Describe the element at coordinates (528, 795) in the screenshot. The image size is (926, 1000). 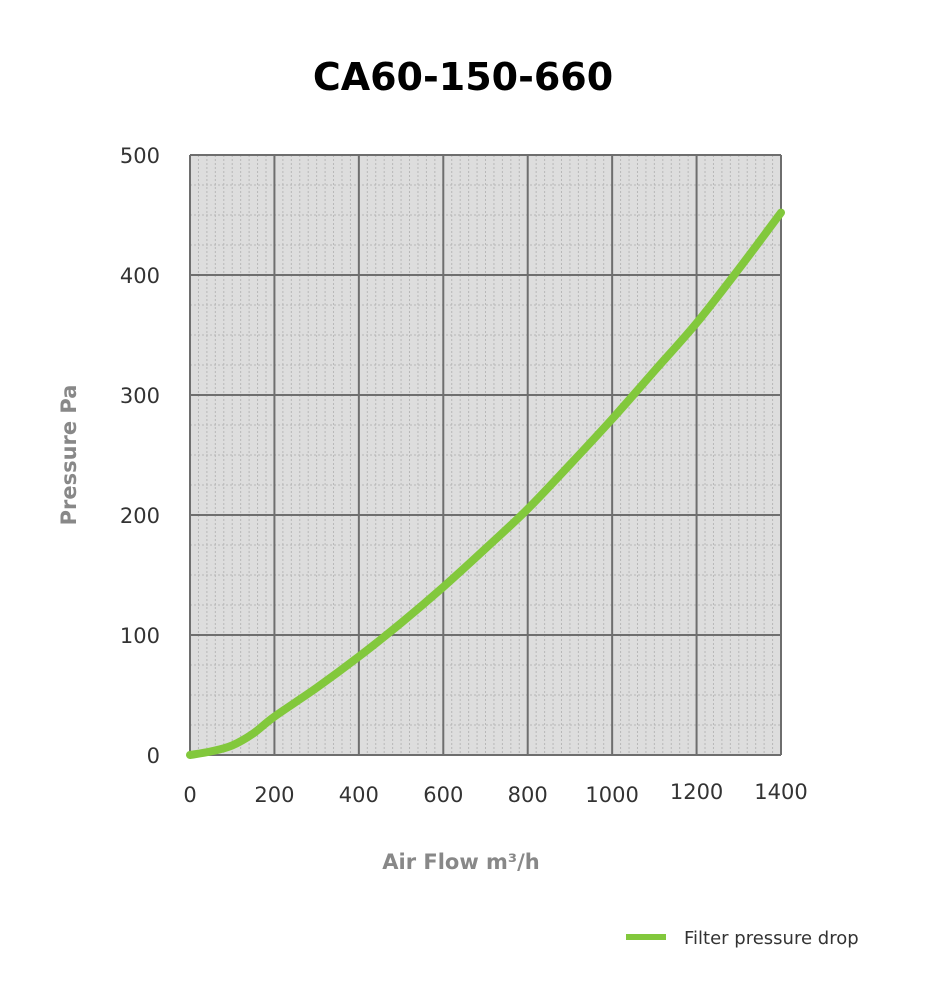
I see `x-tick-label: 800` at that location.